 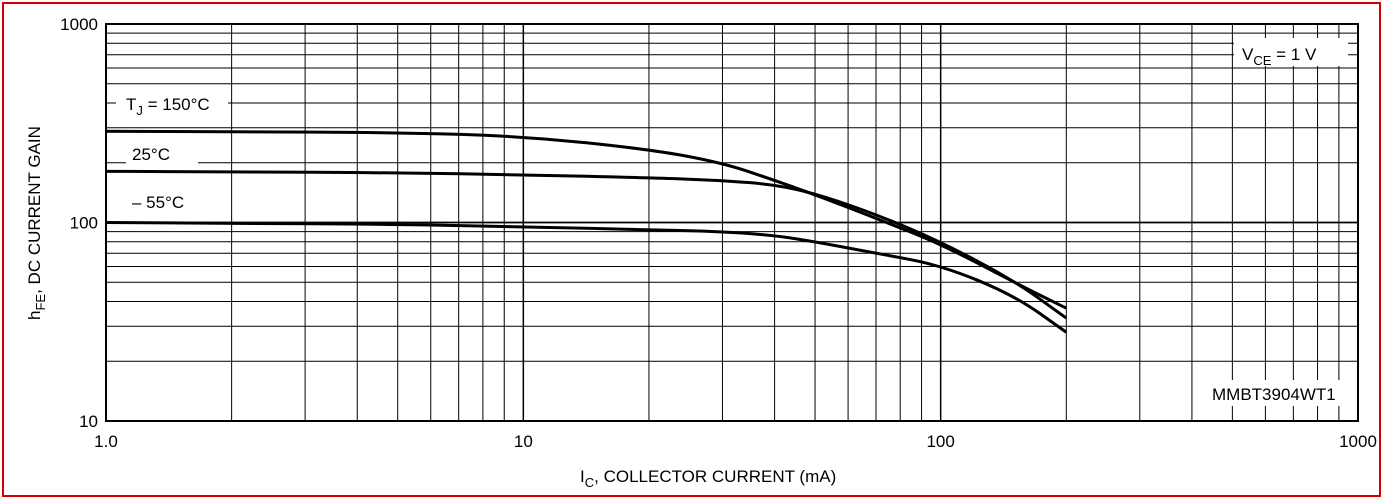 I want to click on label-m55: – 55°C, so click(x=158, y=202).